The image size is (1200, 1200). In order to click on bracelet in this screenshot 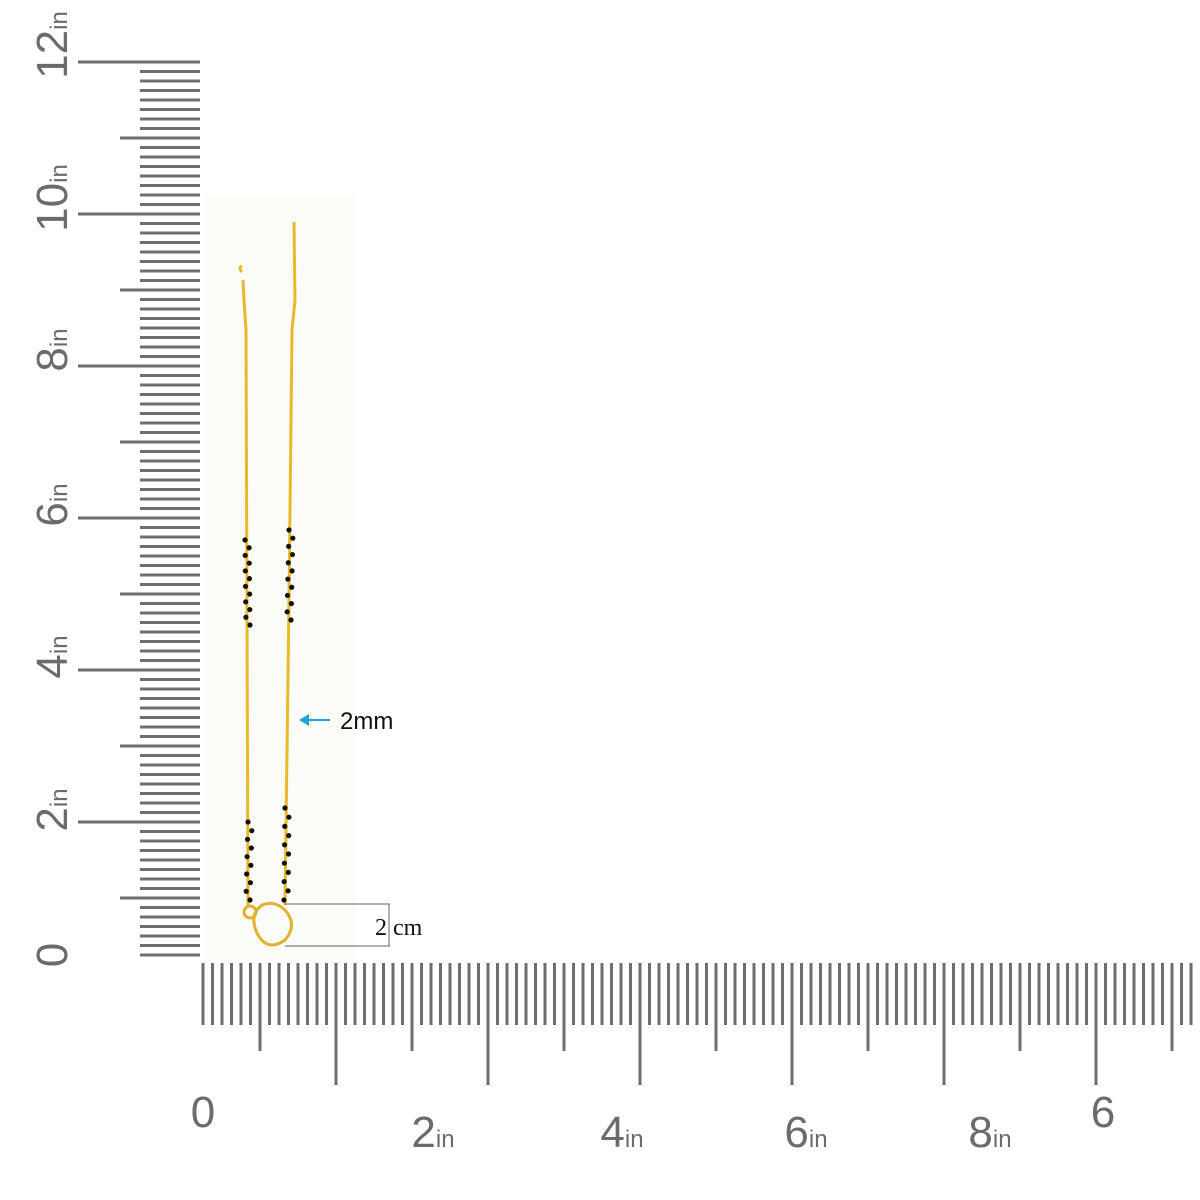, I will do `click(267, 584)`.